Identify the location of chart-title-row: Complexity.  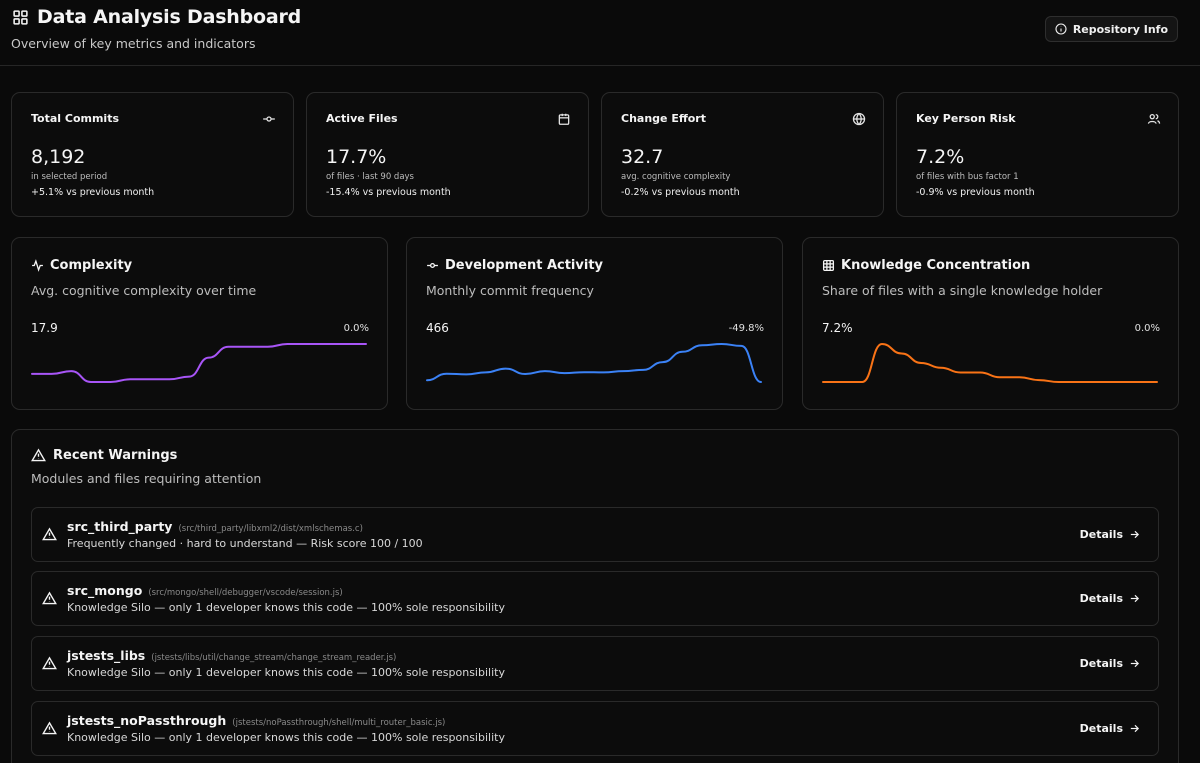
(81, 265).